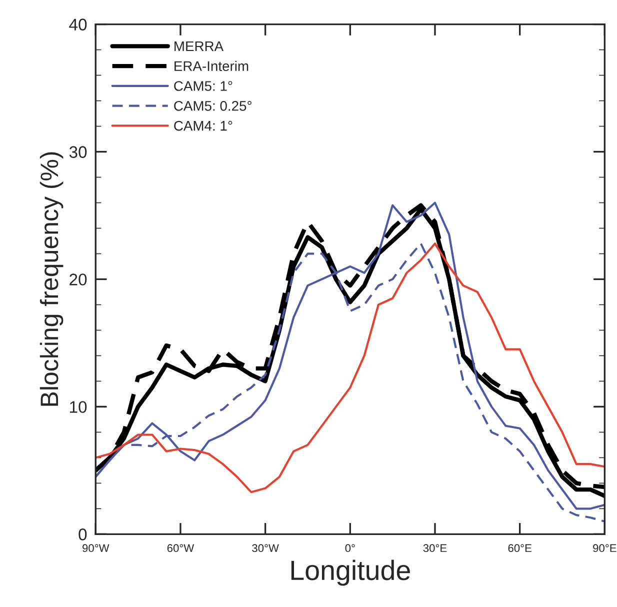 The height and width of the screenshot is (607, 617). Describe the element at coordinates (52, 279) in the screenshot. I see `y-axis-title: Blocking frequency (%)` at that location.